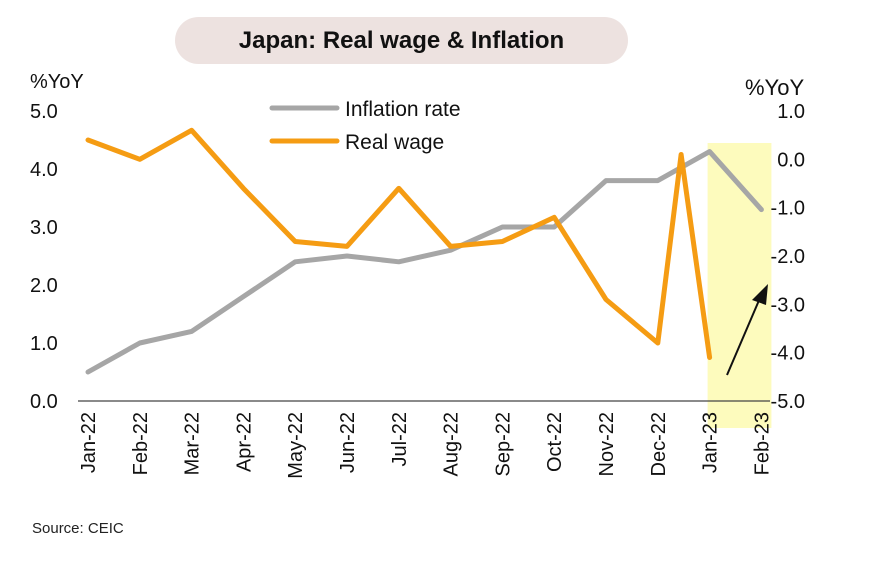 The height and width of the screenshot is (577, 870). What do you see at coordinates (57, 82) in the screenshot?
I see `left-axis-label: %YoY` at bounding box center [57, 82].